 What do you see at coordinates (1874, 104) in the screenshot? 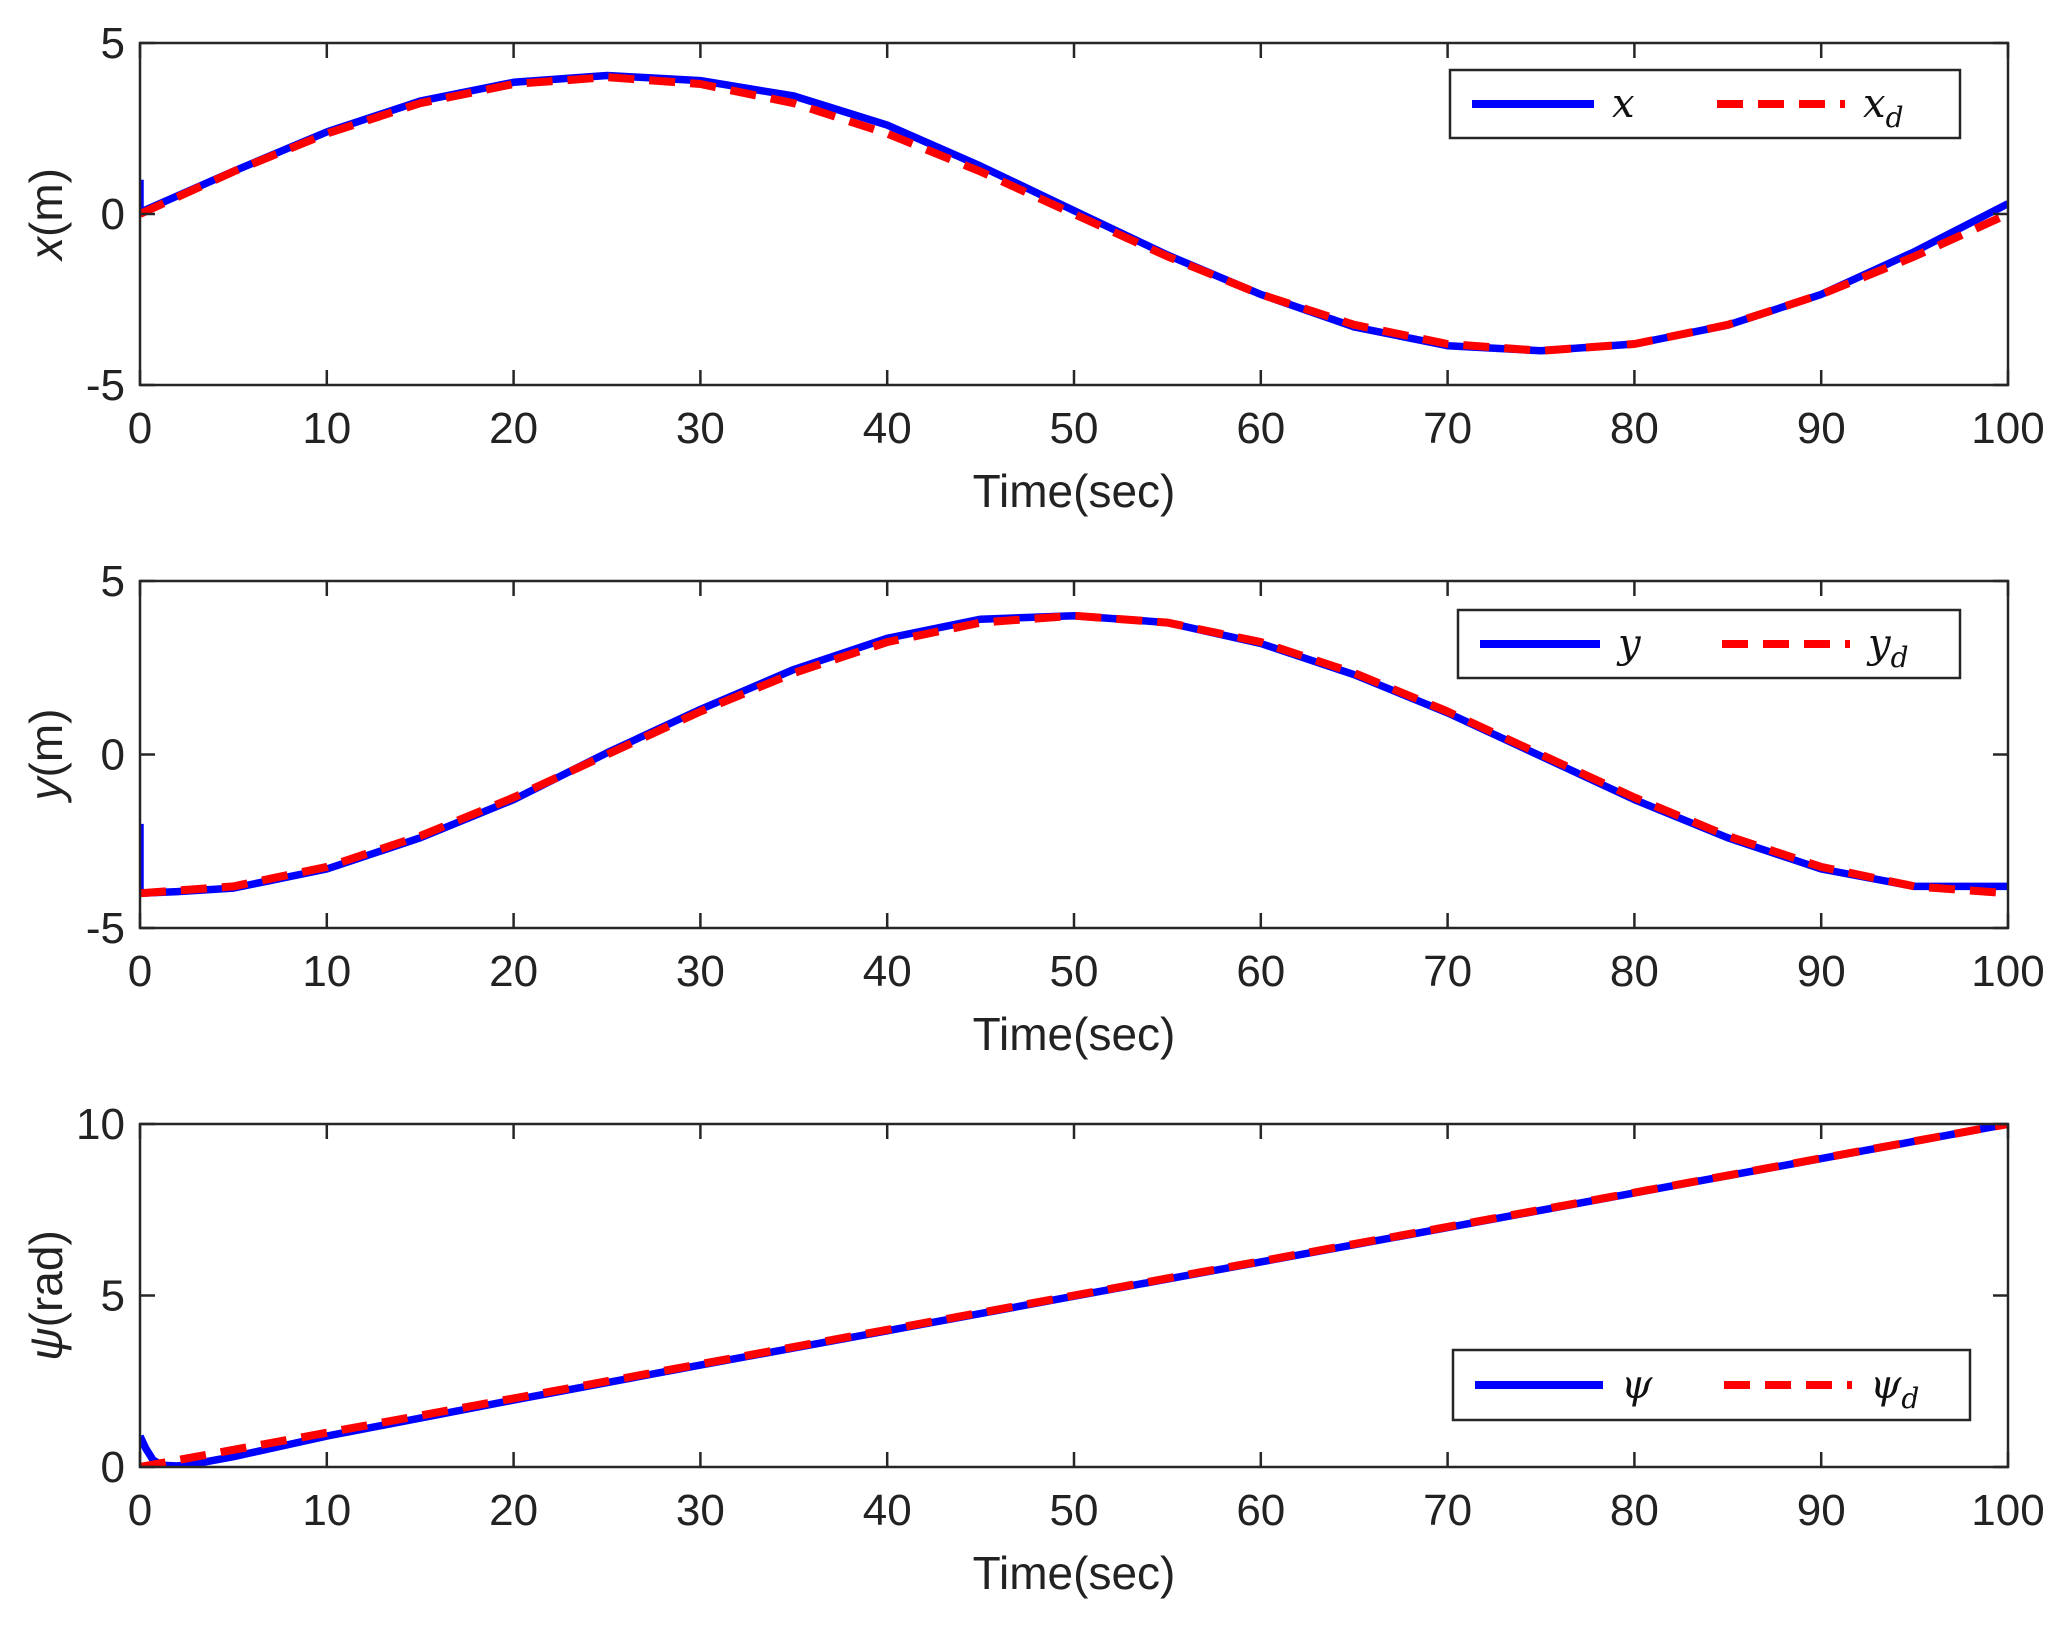
I see `legend-label-desired-variable: x` at bounding box center [1874, 104].